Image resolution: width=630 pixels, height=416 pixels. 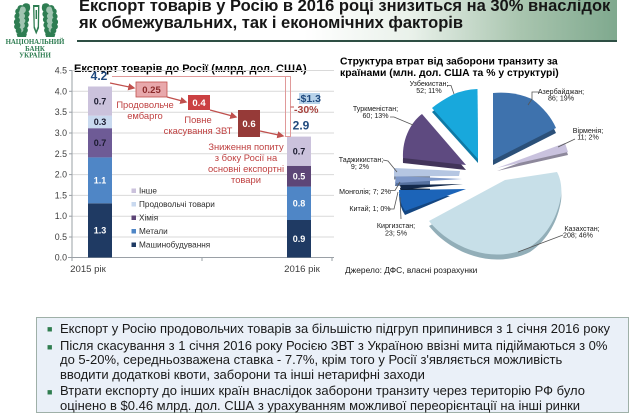 I want to click on svg-text: Вірменія;, so click(x=588, y=131).